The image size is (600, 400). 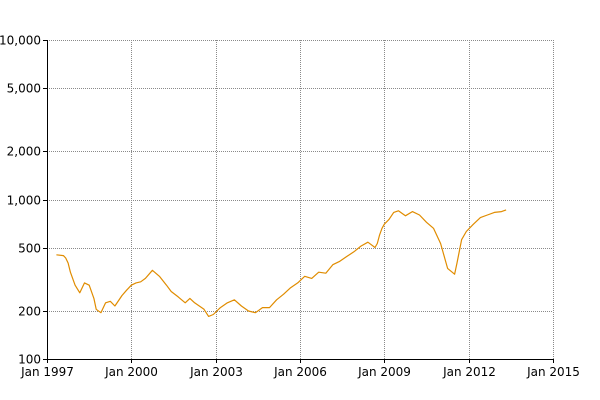 What do you see at coordinates (24, 89) in the screenshot?
I see `y-tick-label: 5,000` at bounding box center [24, 89].